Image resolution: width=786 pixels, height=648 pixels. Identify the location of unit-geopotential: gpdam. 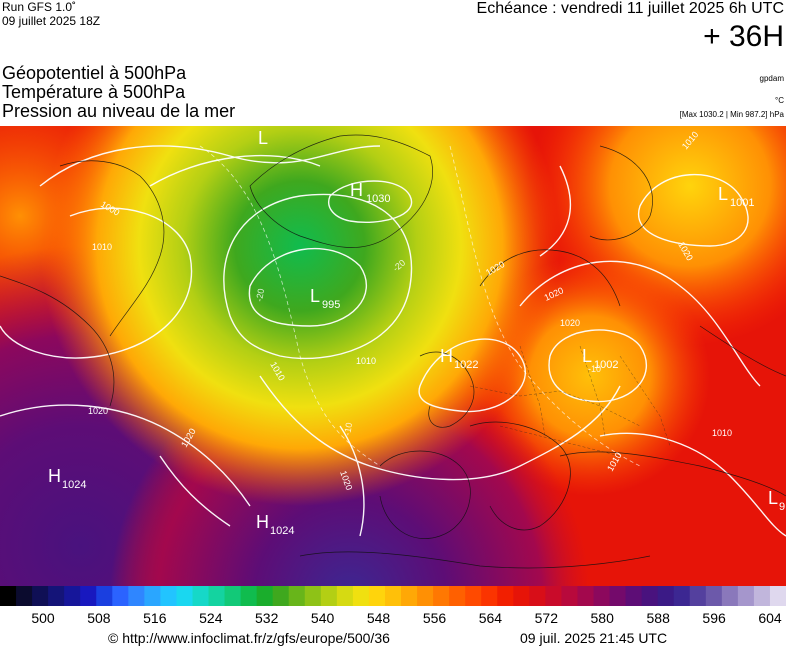
(771, 78).